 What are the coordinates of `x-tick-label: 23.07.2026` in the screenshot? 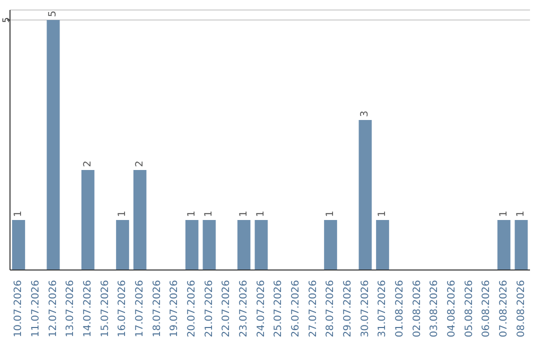 It's located at (244, 309).